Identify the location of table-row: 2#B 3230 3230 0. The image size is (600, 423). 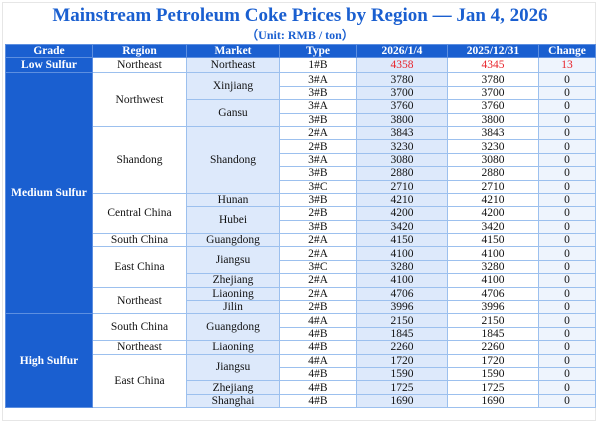
(301, 146).